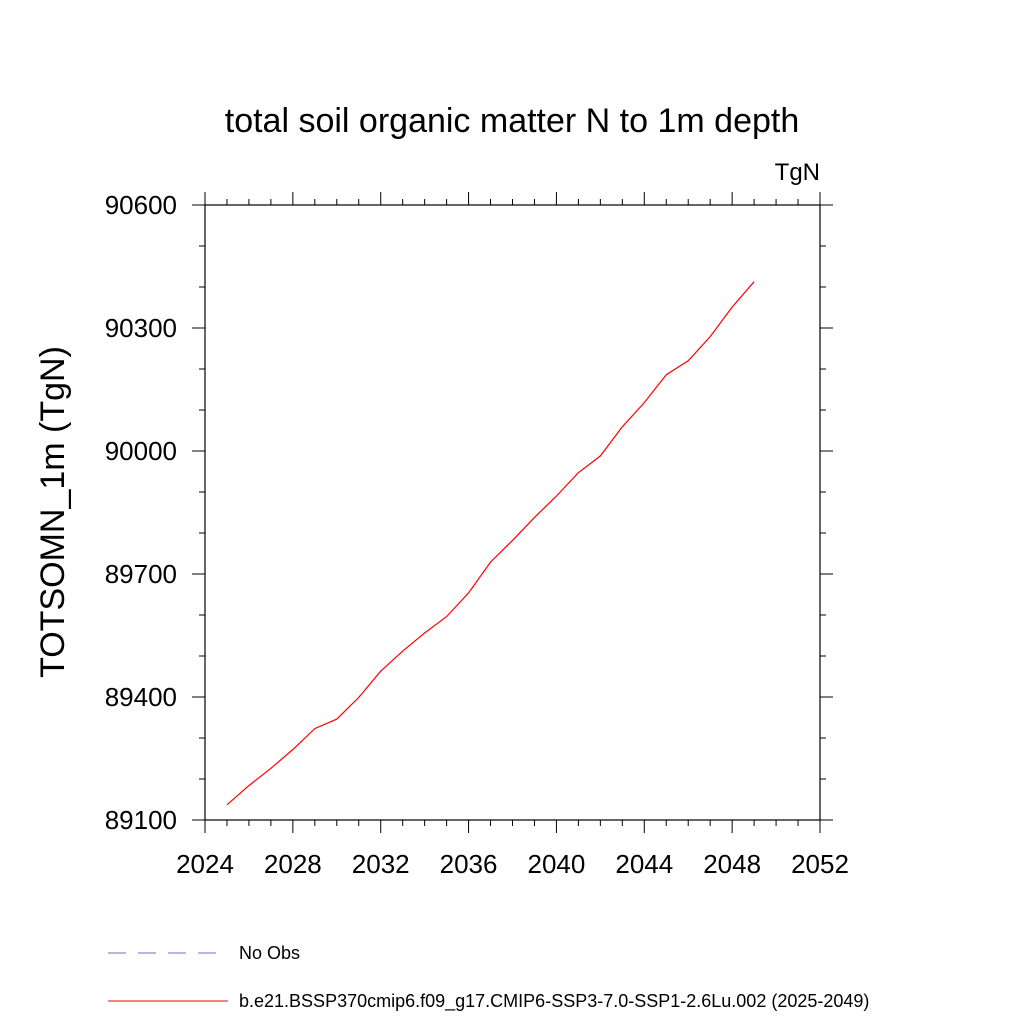  I want to click on x-tick-label: 2036, so click(469, 864).